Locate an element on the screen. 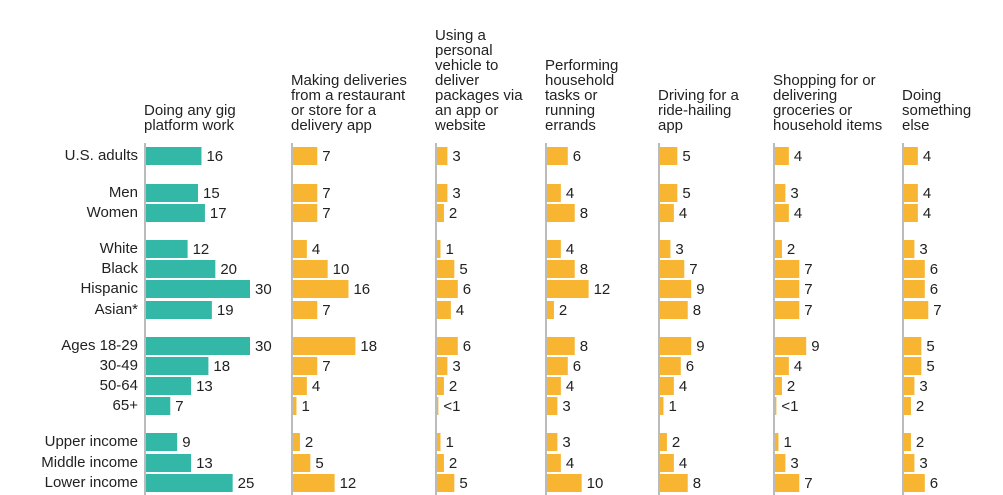 The width and height of the screenshot is (1003, 495). category-label: U.S. adults is located at coordinates (101, 155).